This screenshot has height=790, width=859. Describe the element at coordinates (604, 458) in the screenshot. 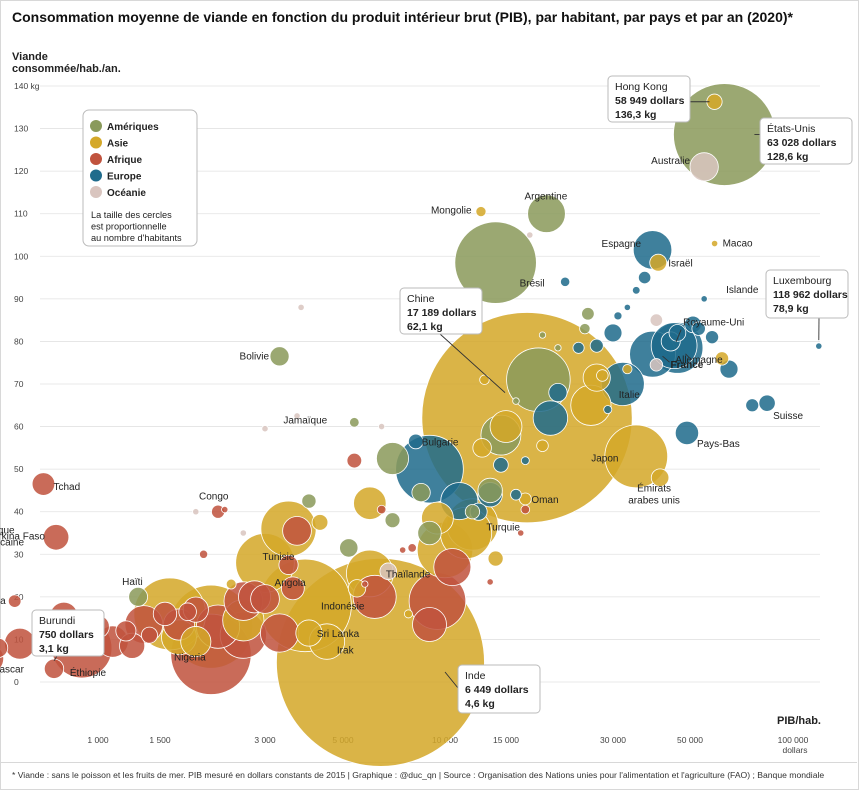

I see `country-label: Japon` at that location.